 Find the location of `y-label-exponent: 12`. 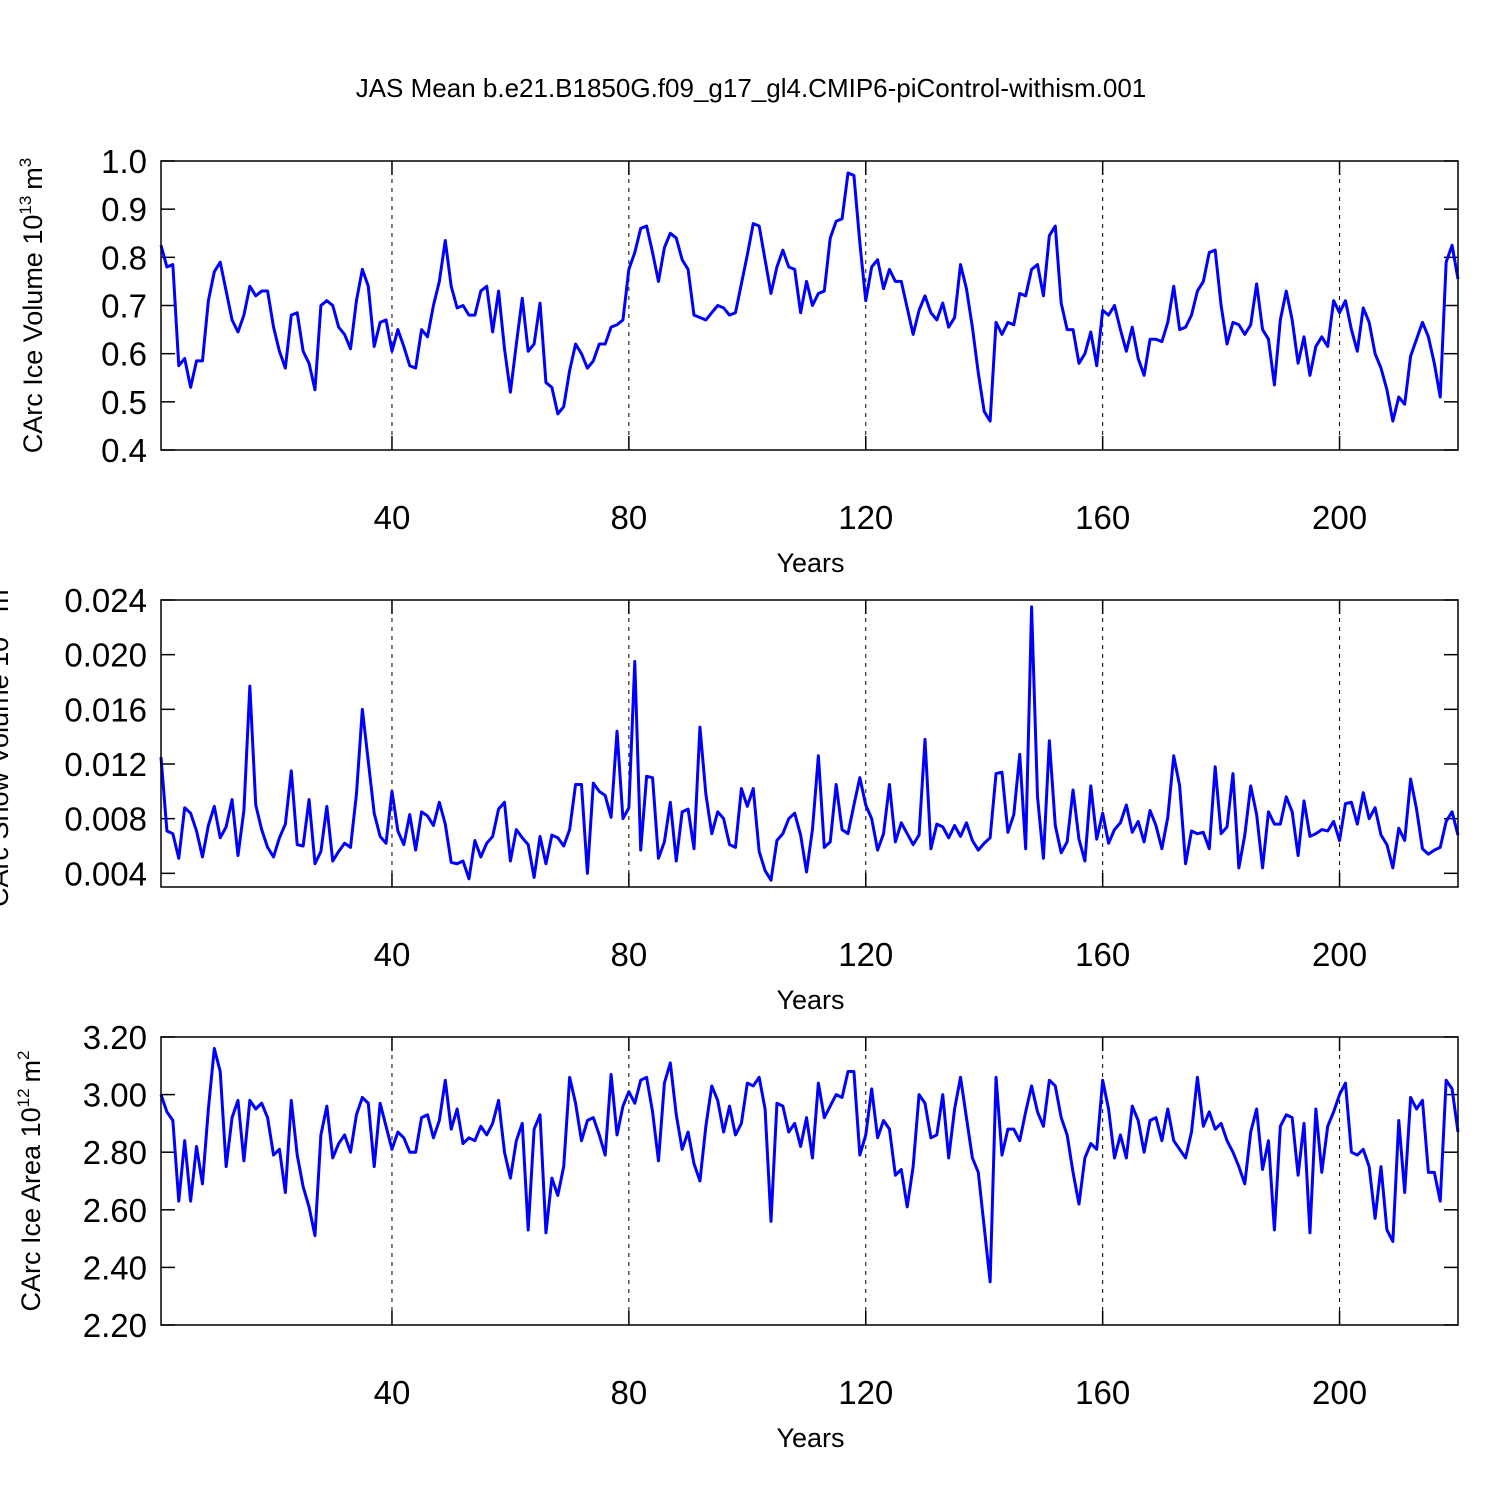

y-label-exponent: 12 is located at coordinates (23, 1097).